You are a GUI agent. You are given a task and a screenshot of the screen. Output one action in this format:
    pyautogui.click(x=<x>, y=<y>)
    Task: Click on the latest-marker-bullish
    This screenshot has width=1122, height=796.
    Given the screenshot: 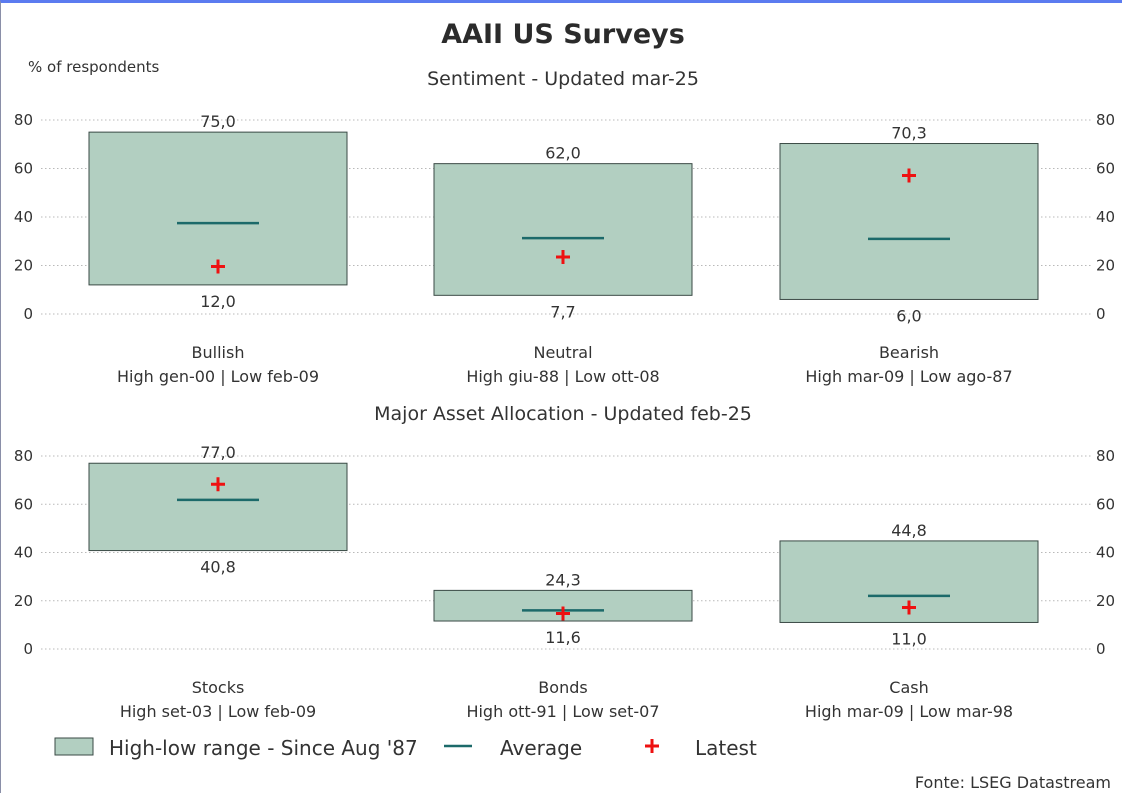 What is the action you would take?
    pyautogui.click(x=218, y=266)
    